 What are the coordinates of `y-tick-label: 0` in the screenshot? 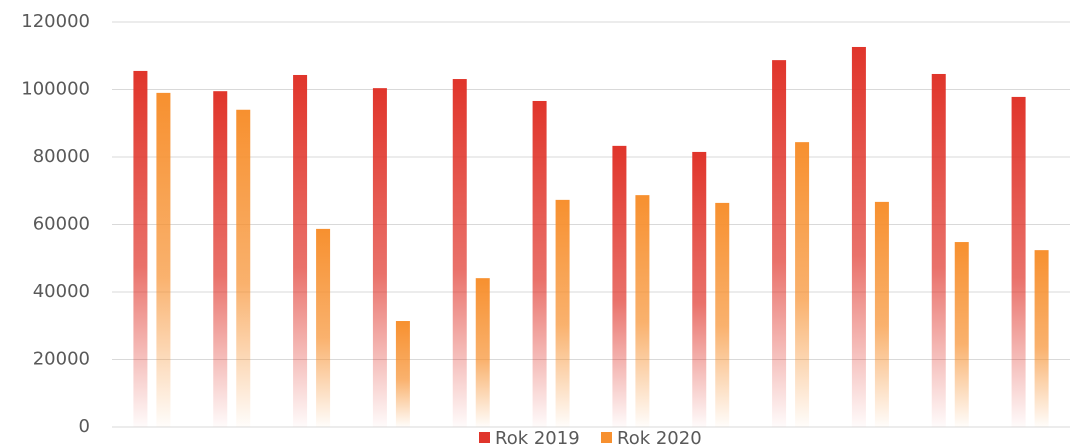 It's located at (84, 426).